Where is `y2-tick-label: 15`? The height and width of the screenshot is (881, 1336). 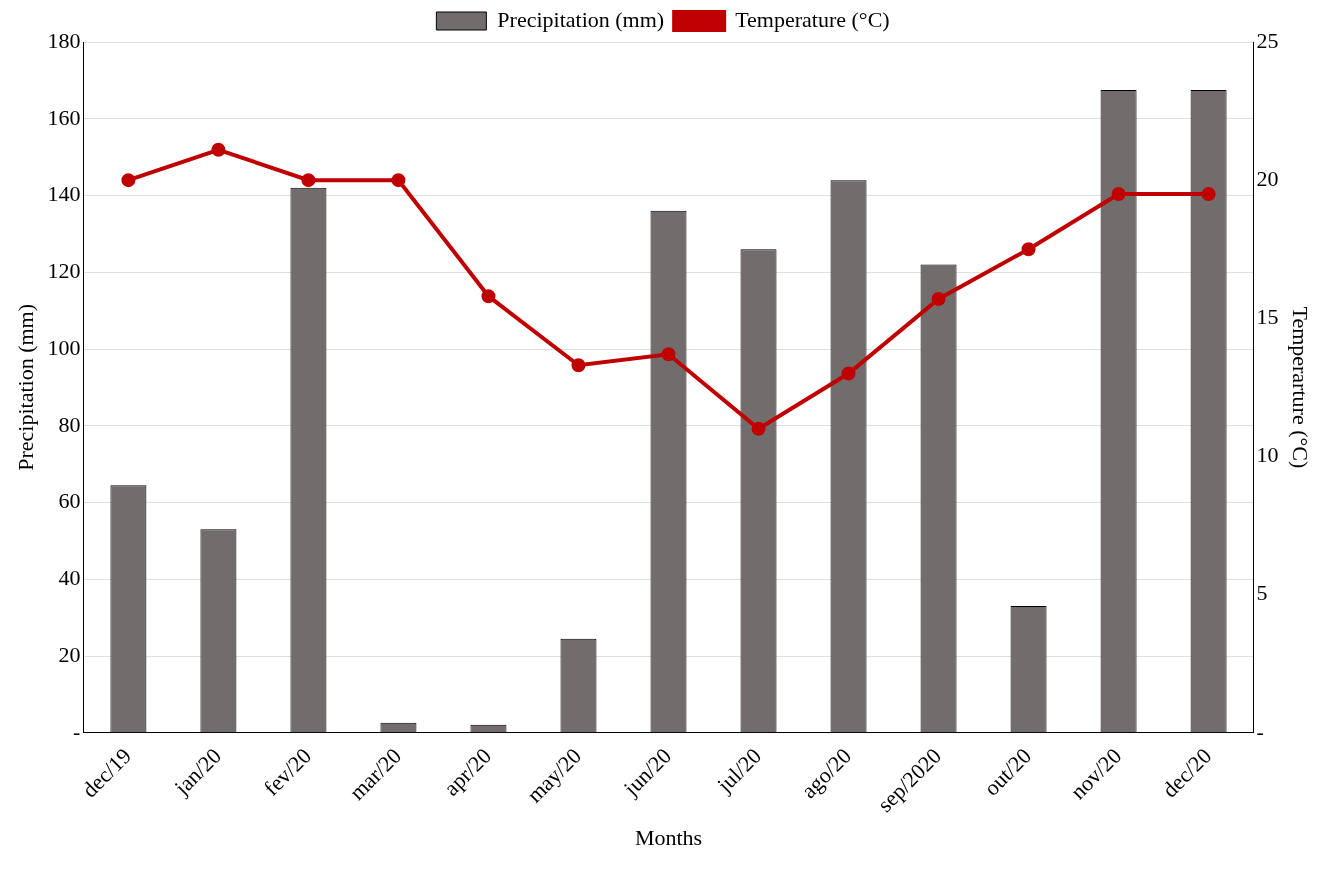
y2-tick-label: 15 is located at coordinates (1267, 317).